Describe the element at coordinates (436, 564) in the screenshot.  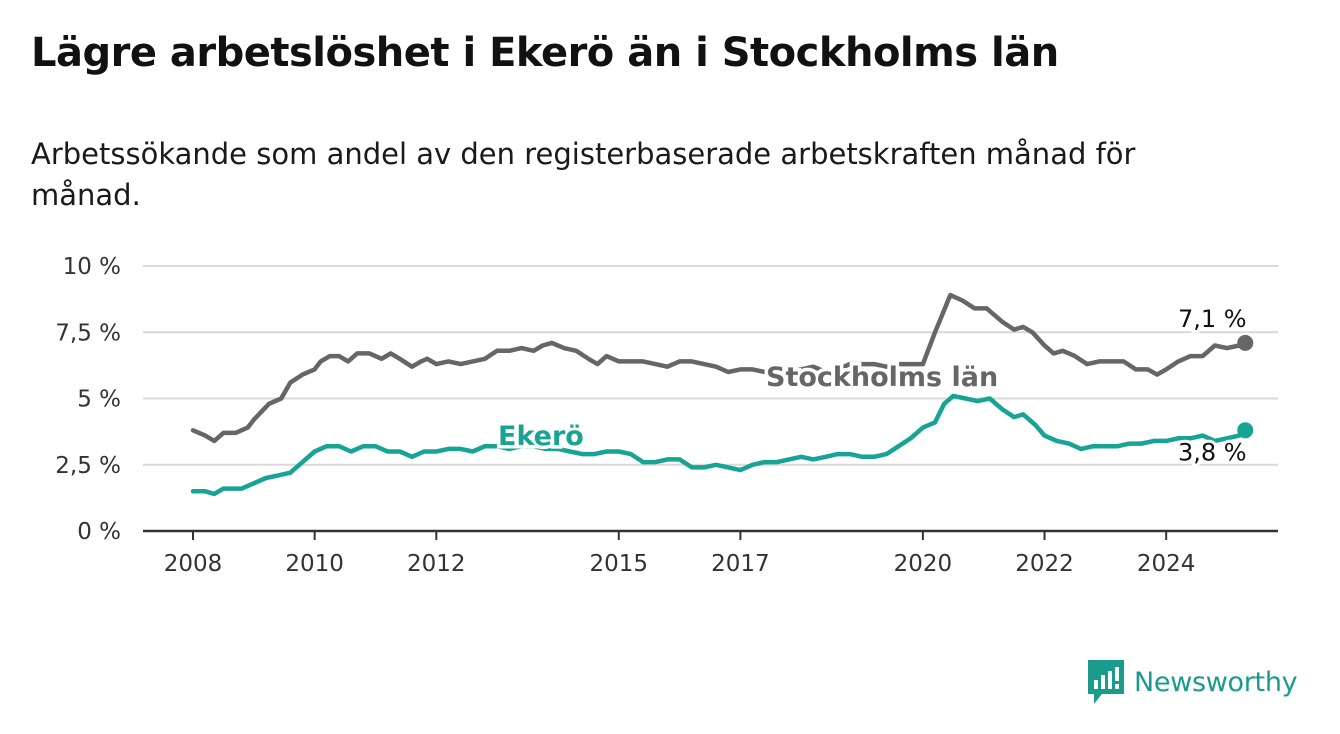
I see `x-tick-label: 2012` at that location.